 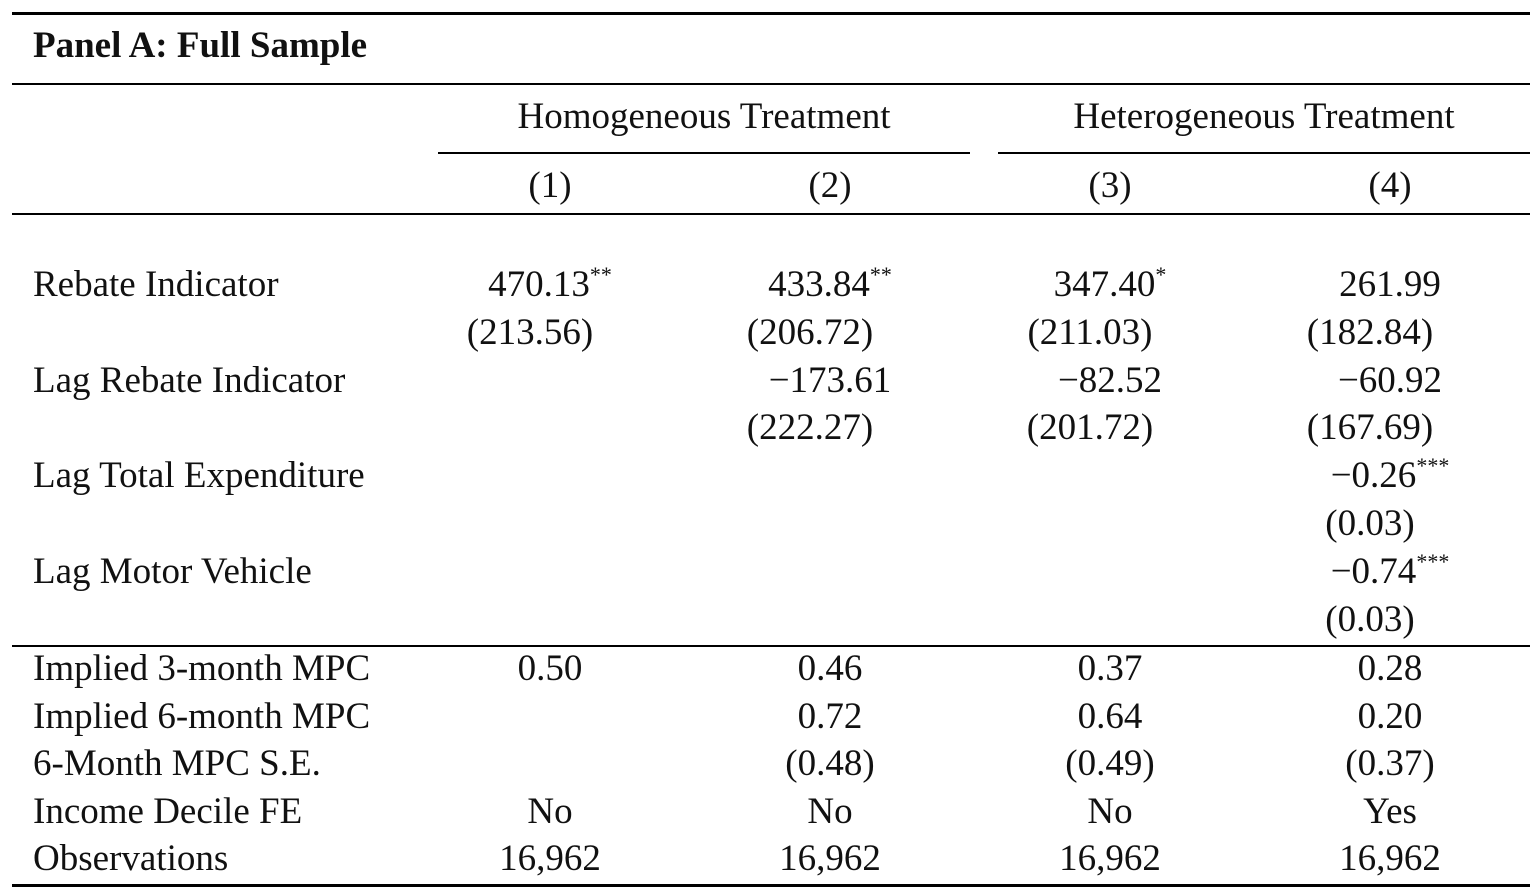 I want to click on coefficient-value: −82.52, so click(x=1110, y=380).